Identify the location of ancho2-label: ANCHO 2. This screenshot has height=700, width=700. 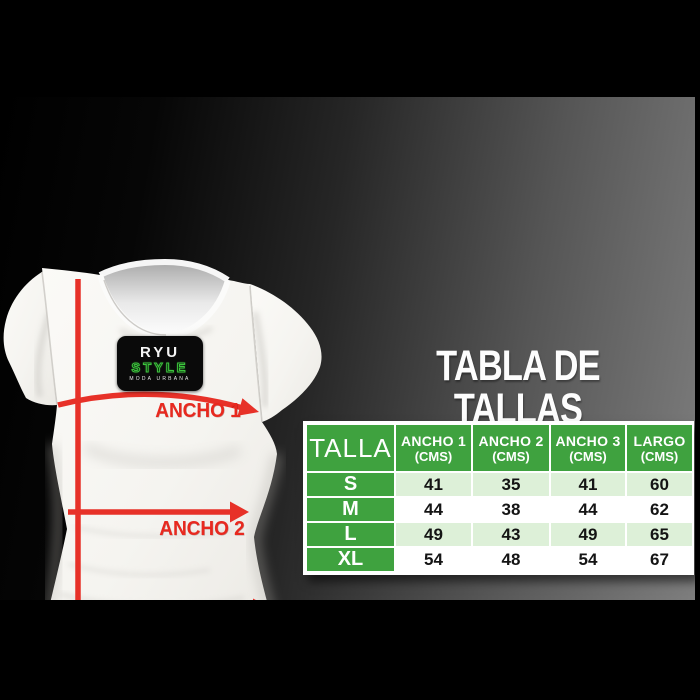
(202, 529).